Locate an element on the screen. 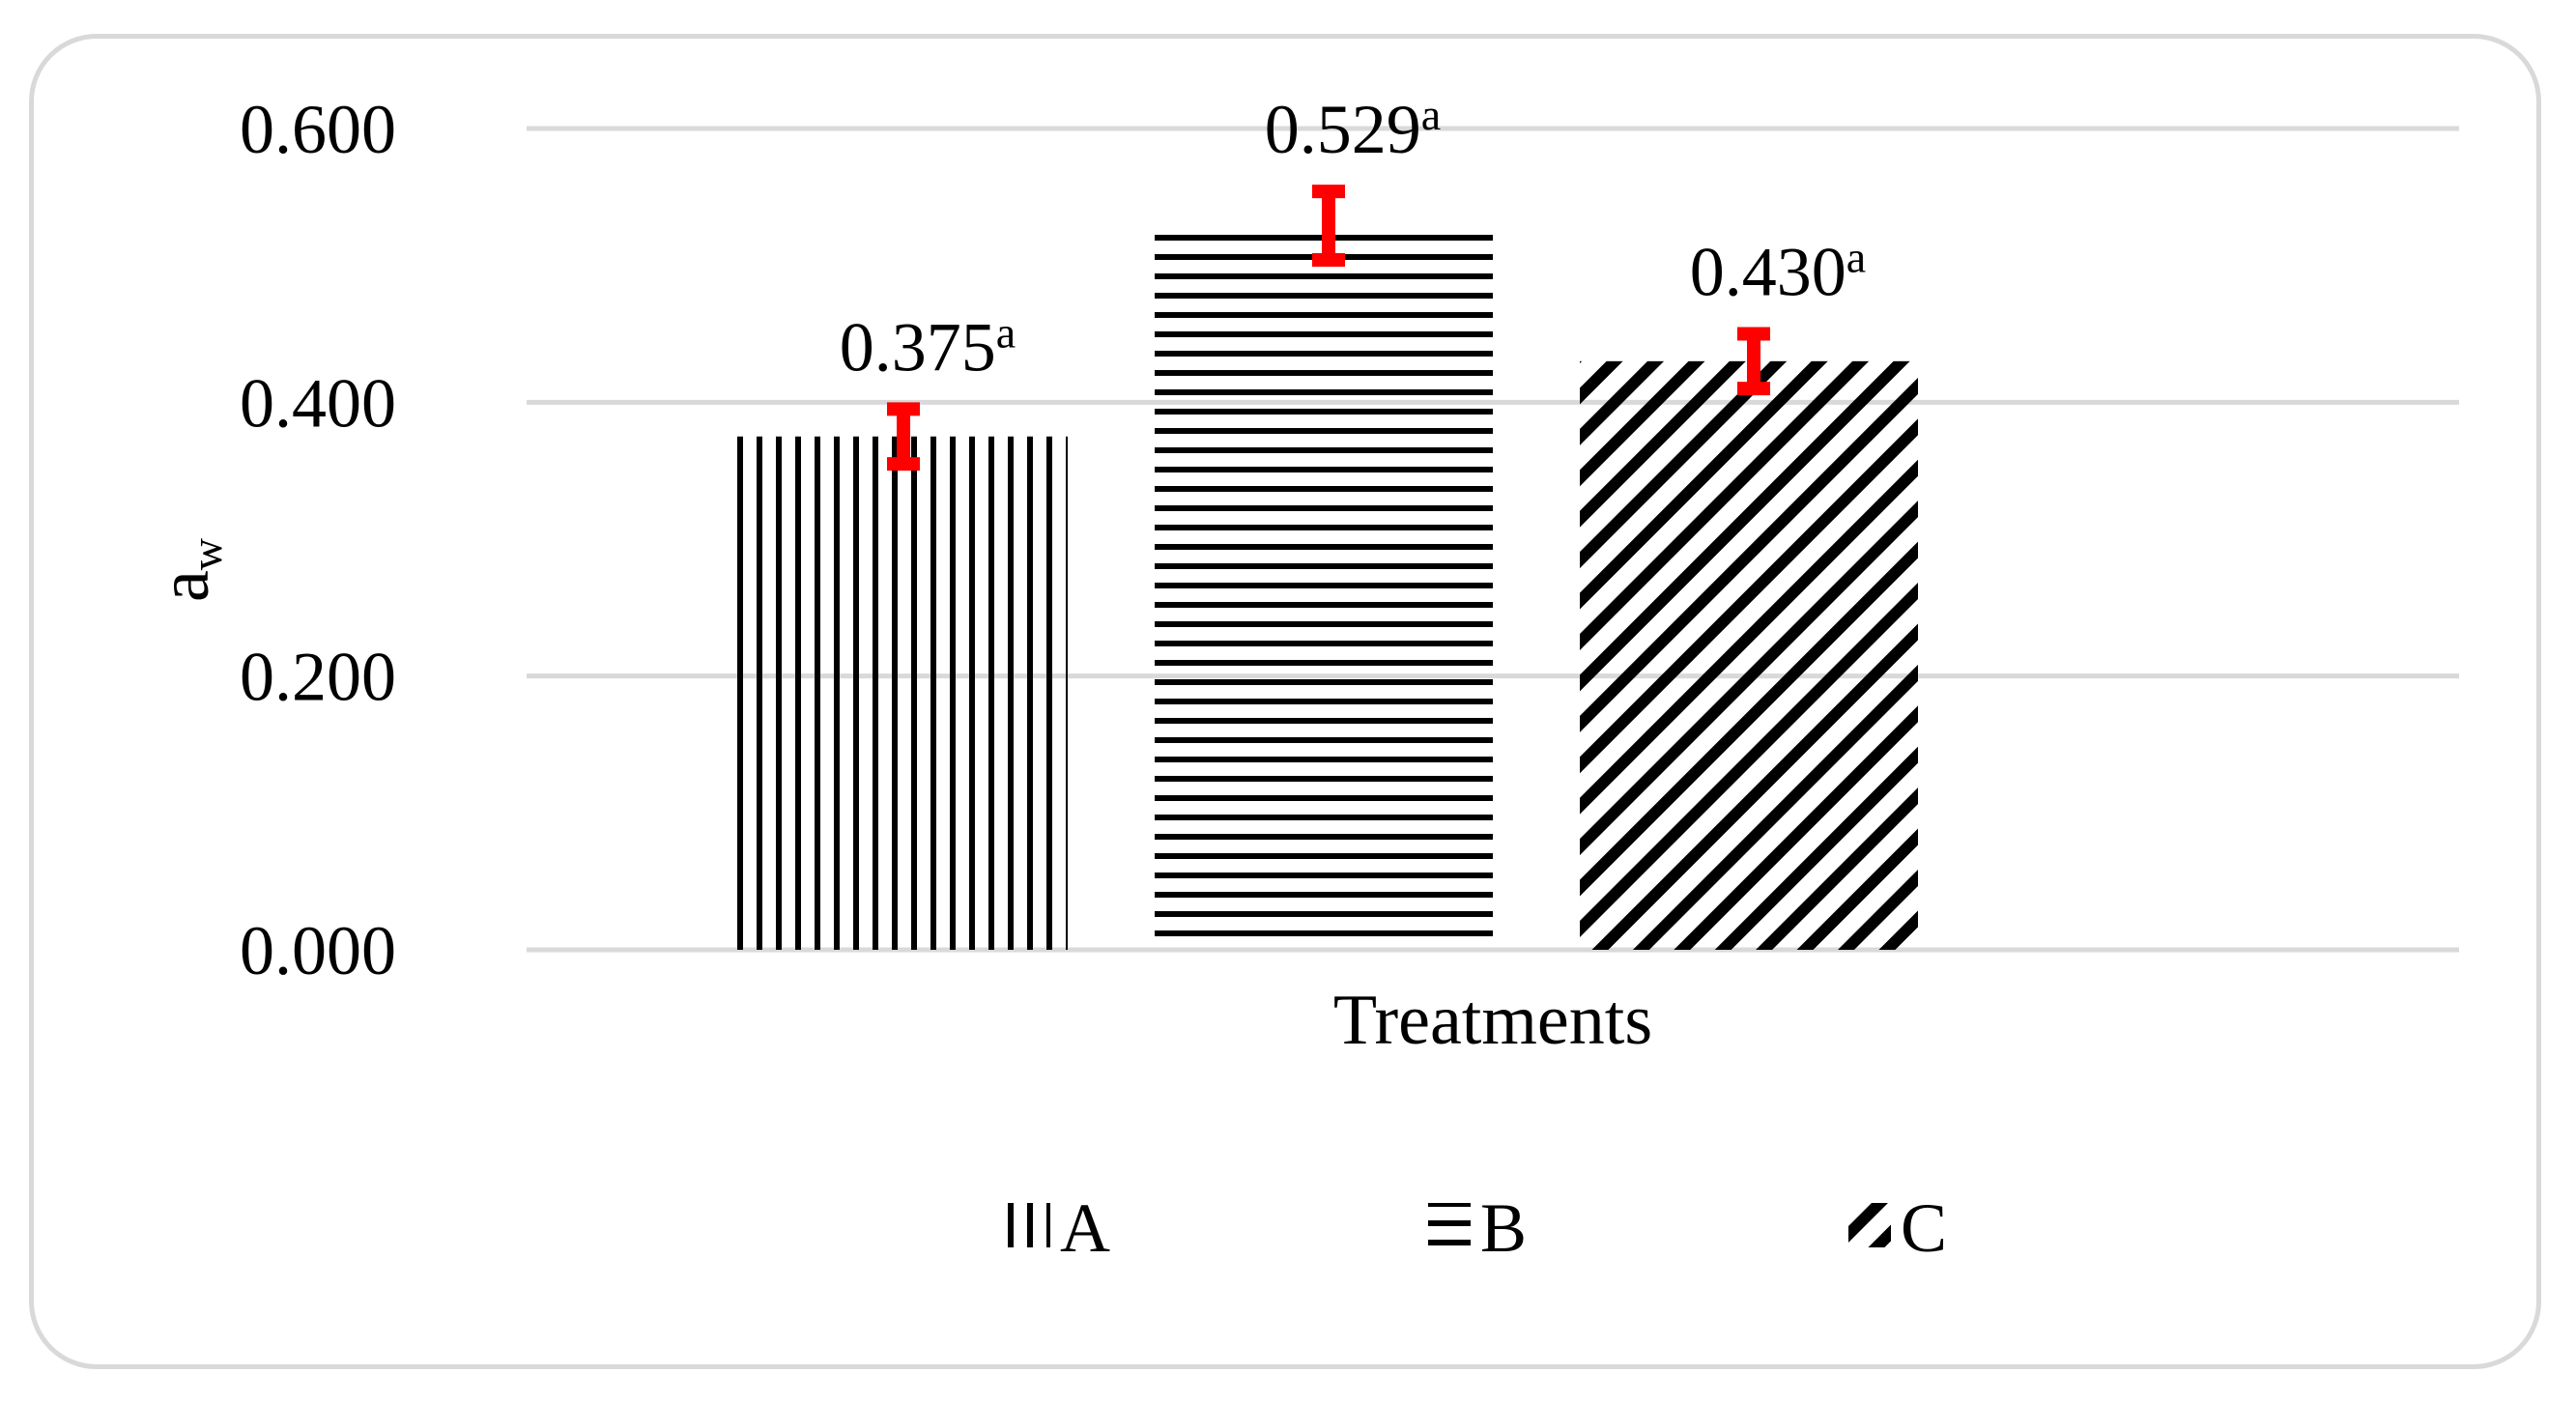 This screenshot has width=2576, height=1402. data-labels: 0.375a 0.529a 0.430a is located at coordinates (1353, 238).